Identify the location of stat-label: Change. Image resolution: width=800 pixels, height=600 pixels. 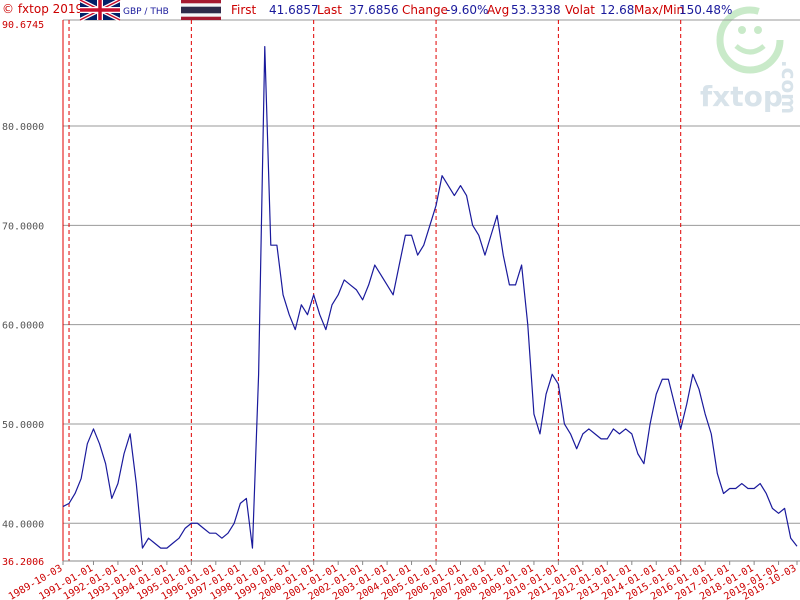
(425, 10).